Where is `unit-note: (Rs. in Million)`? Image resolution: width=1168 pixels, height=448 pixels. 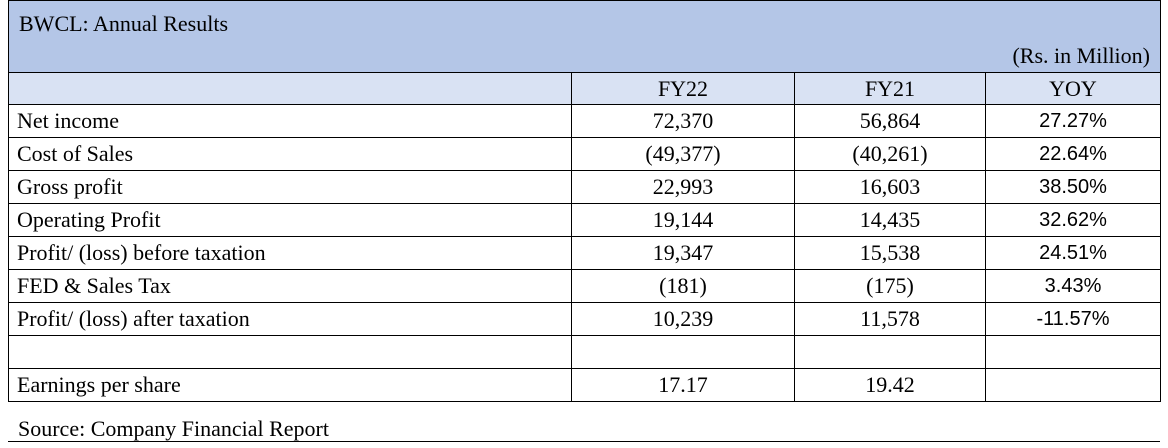
unit-note: (Rs. in Million) is located at coordinates (1081, 55).